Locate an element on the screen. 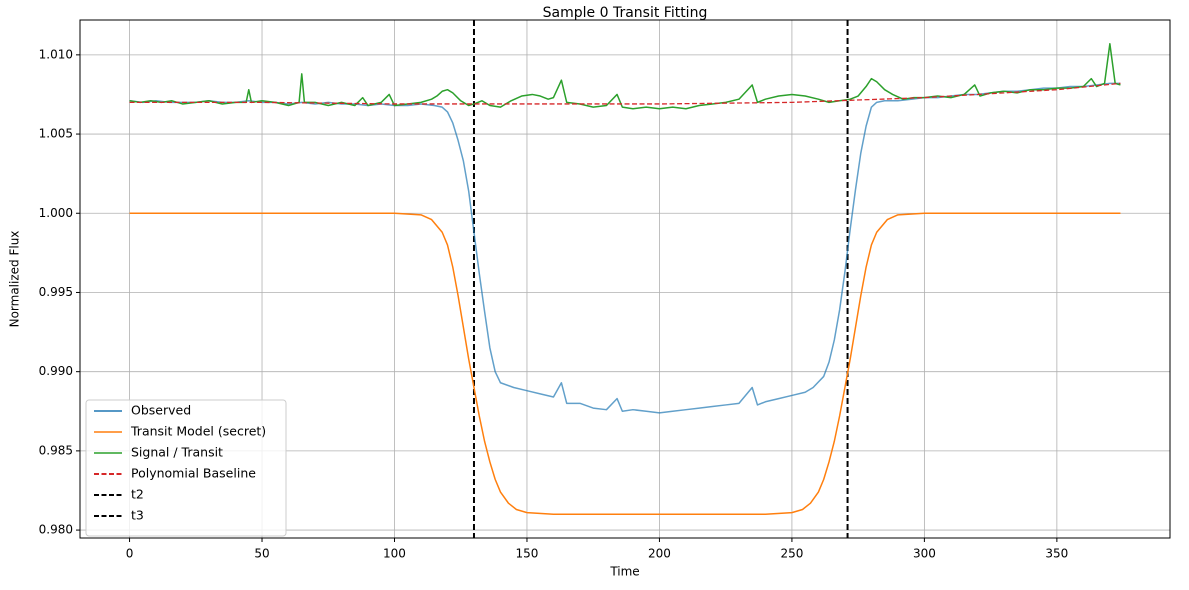  y-tick-label: 0.980 is located at coordinates (56, 530).